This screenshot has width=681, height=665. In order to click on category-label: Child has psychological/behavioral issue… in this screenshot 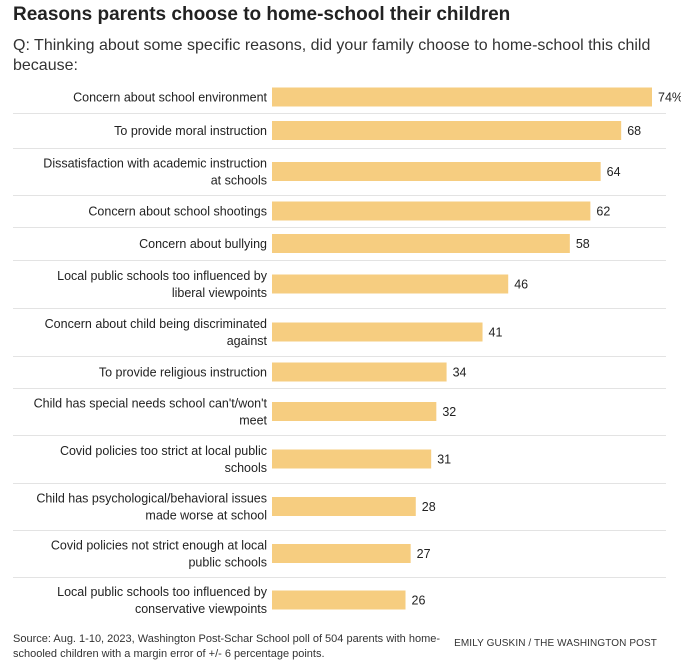, I will do `click(151, 507)`.